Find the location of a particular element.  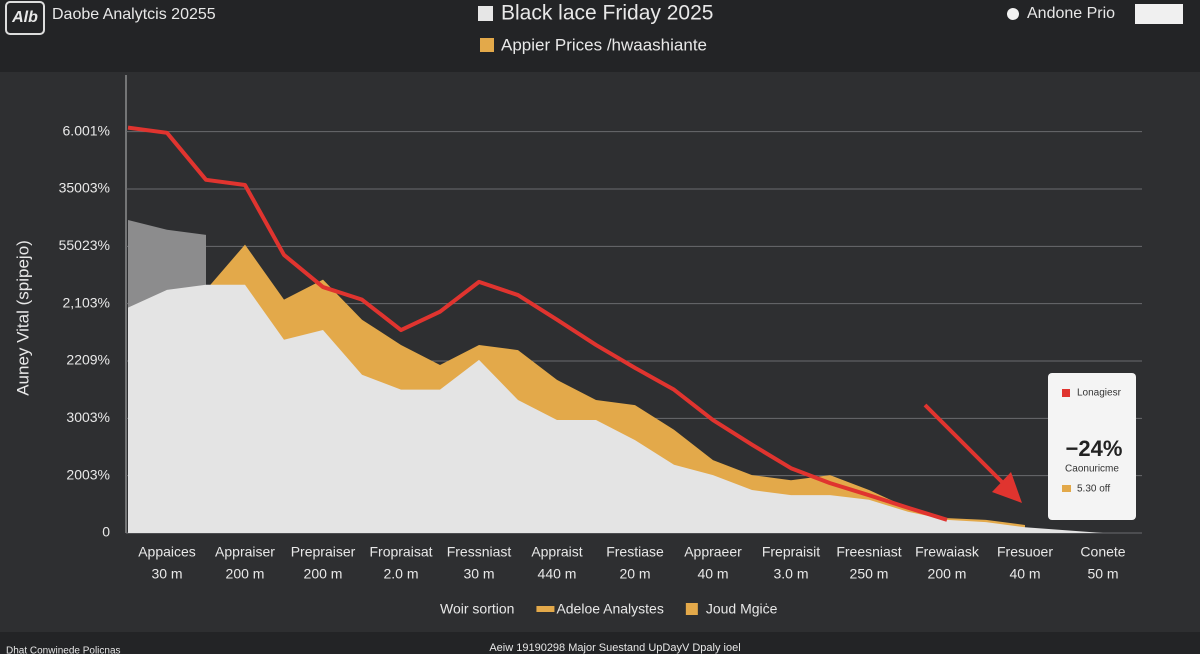

header-bar is located at coordinates (600, 36).